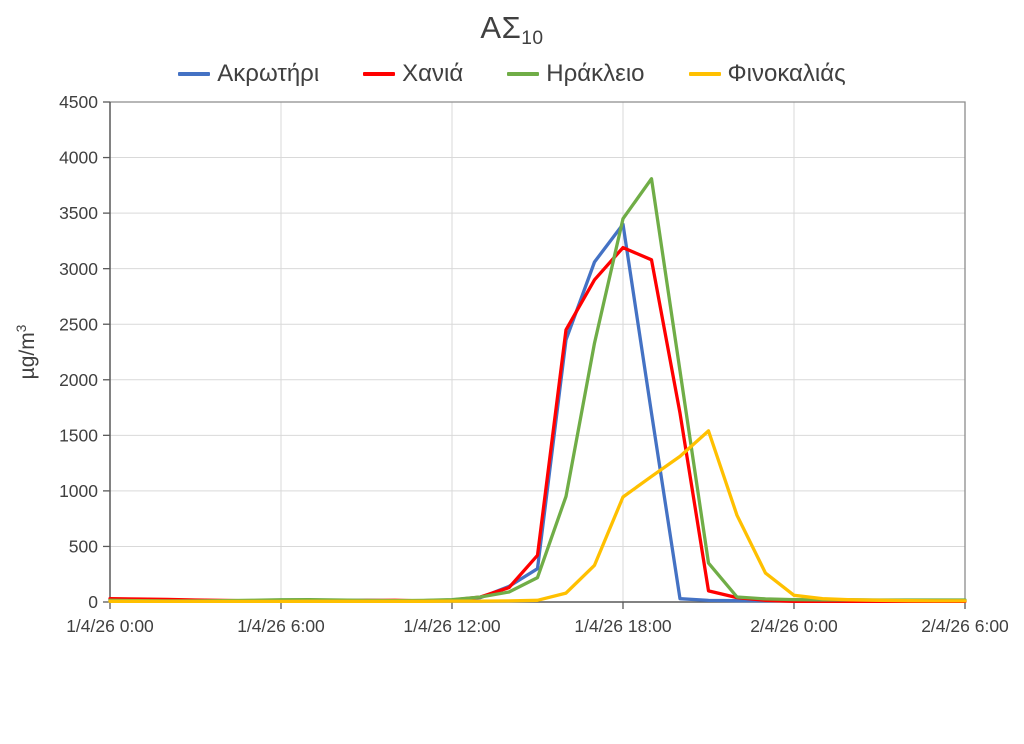 The height and width of the screenshot is (744, 1024). I want to click on y-axis-title-exponent: 3, so click(21, 328).